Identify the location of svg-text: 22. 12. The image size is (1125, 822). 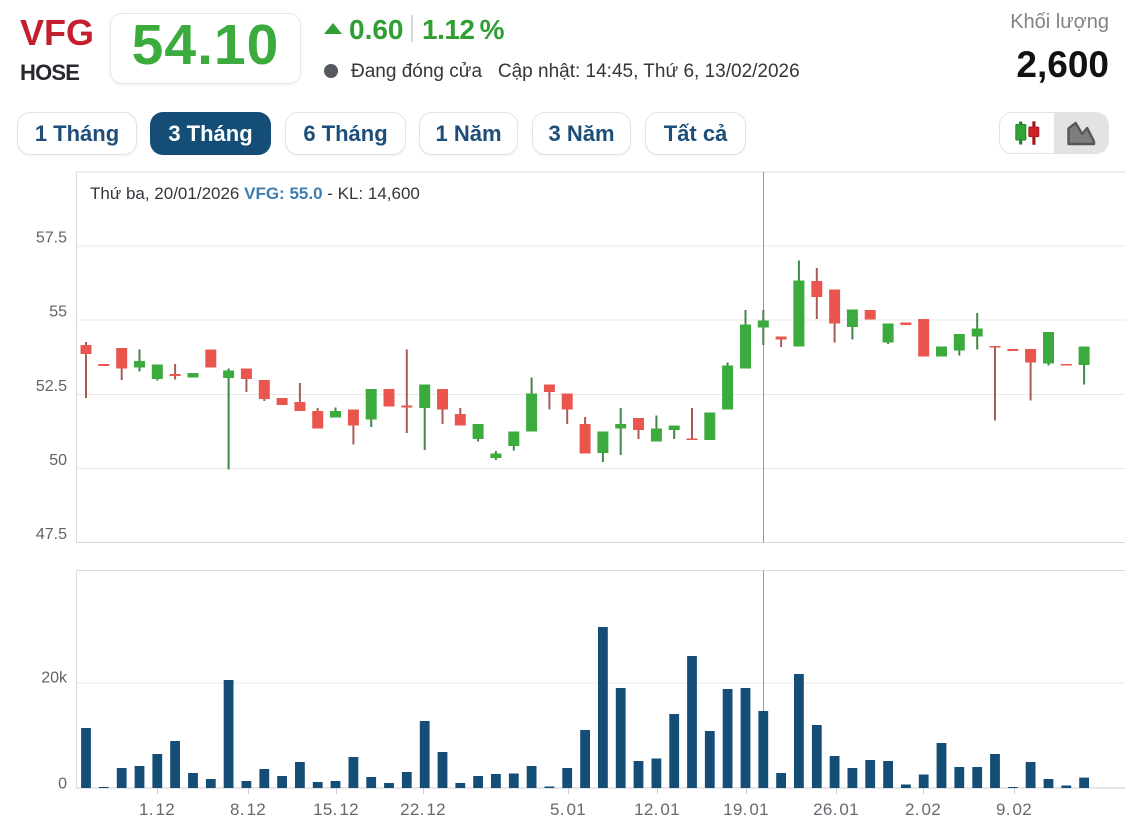
(423, 809).